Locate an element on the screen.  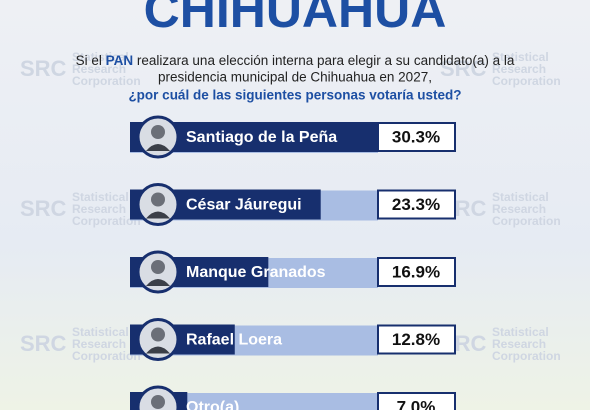
question-party: PAN is located at coordinates (120, 60).